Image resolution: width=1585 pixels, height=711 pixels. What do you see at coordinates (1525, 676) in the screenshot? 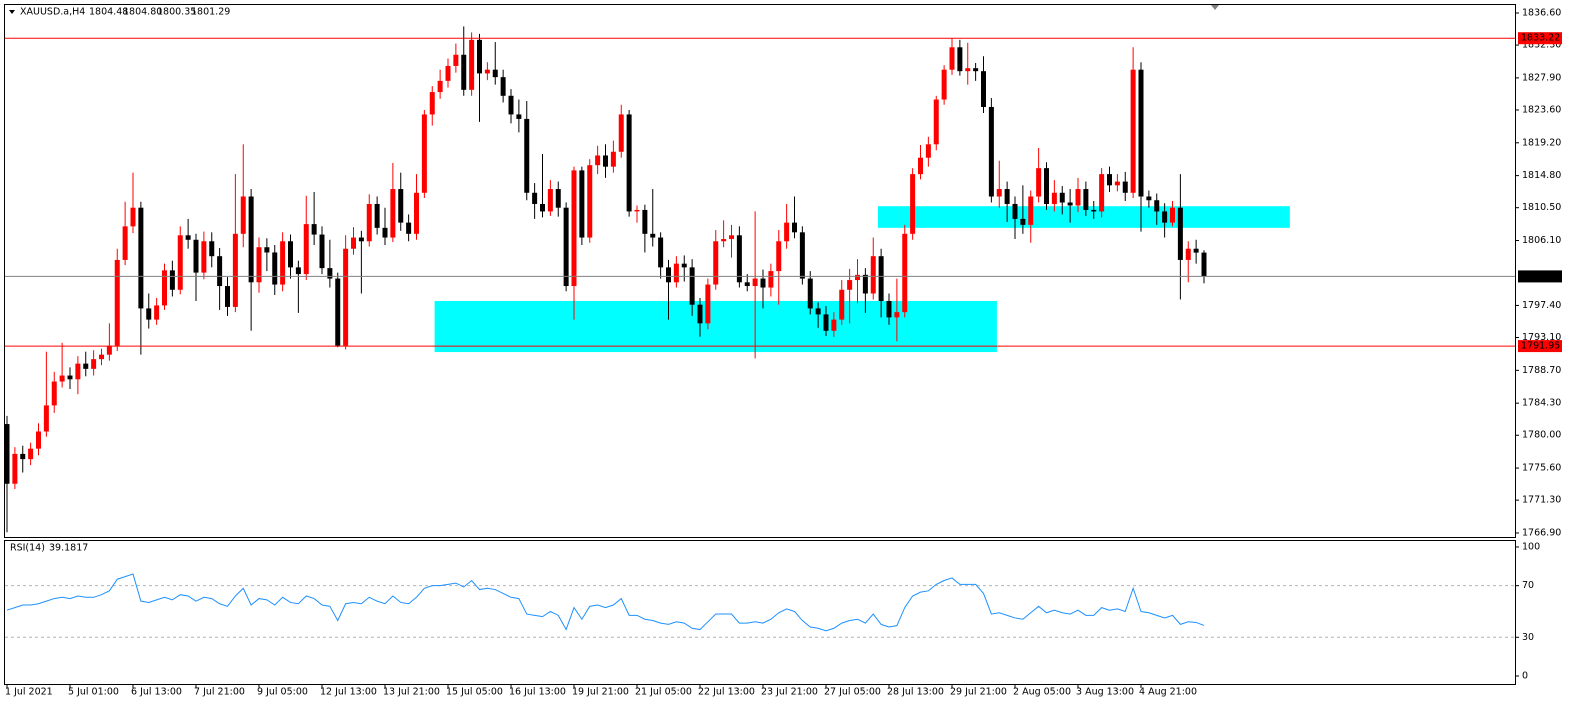
I see `y-tick-label: 0` at bounding box center [1525, 676].